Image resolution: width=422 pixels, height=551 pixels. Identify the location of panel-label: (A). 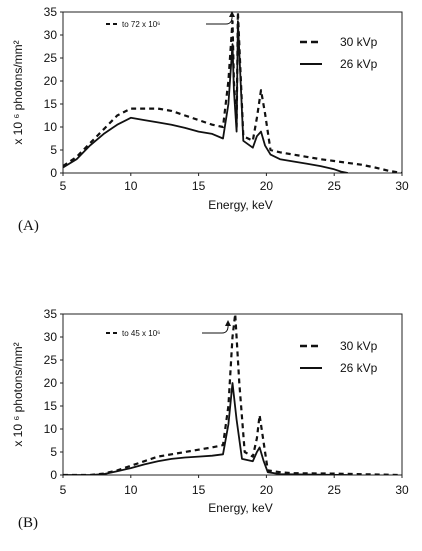
(28, 226).